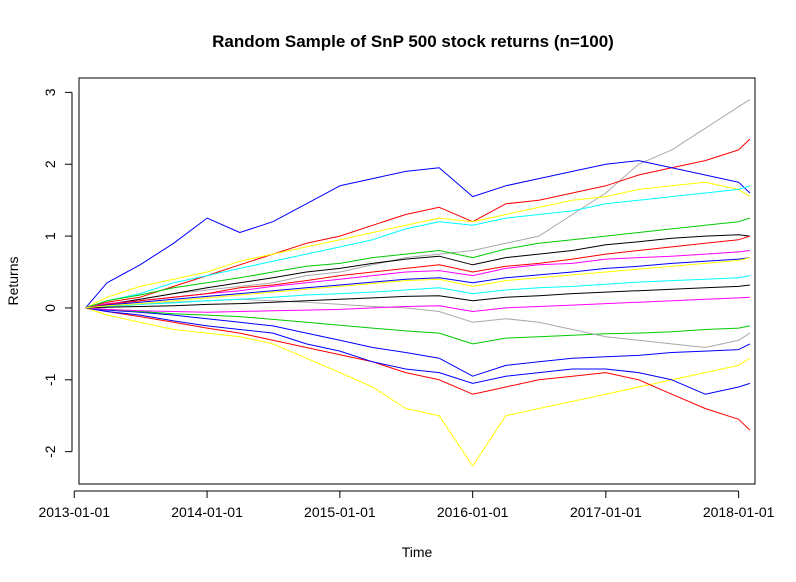 Image resolution: width=796 pixels, height=582 pixels. I want to click on y-tick-label-2: 2, so click(50, 164).